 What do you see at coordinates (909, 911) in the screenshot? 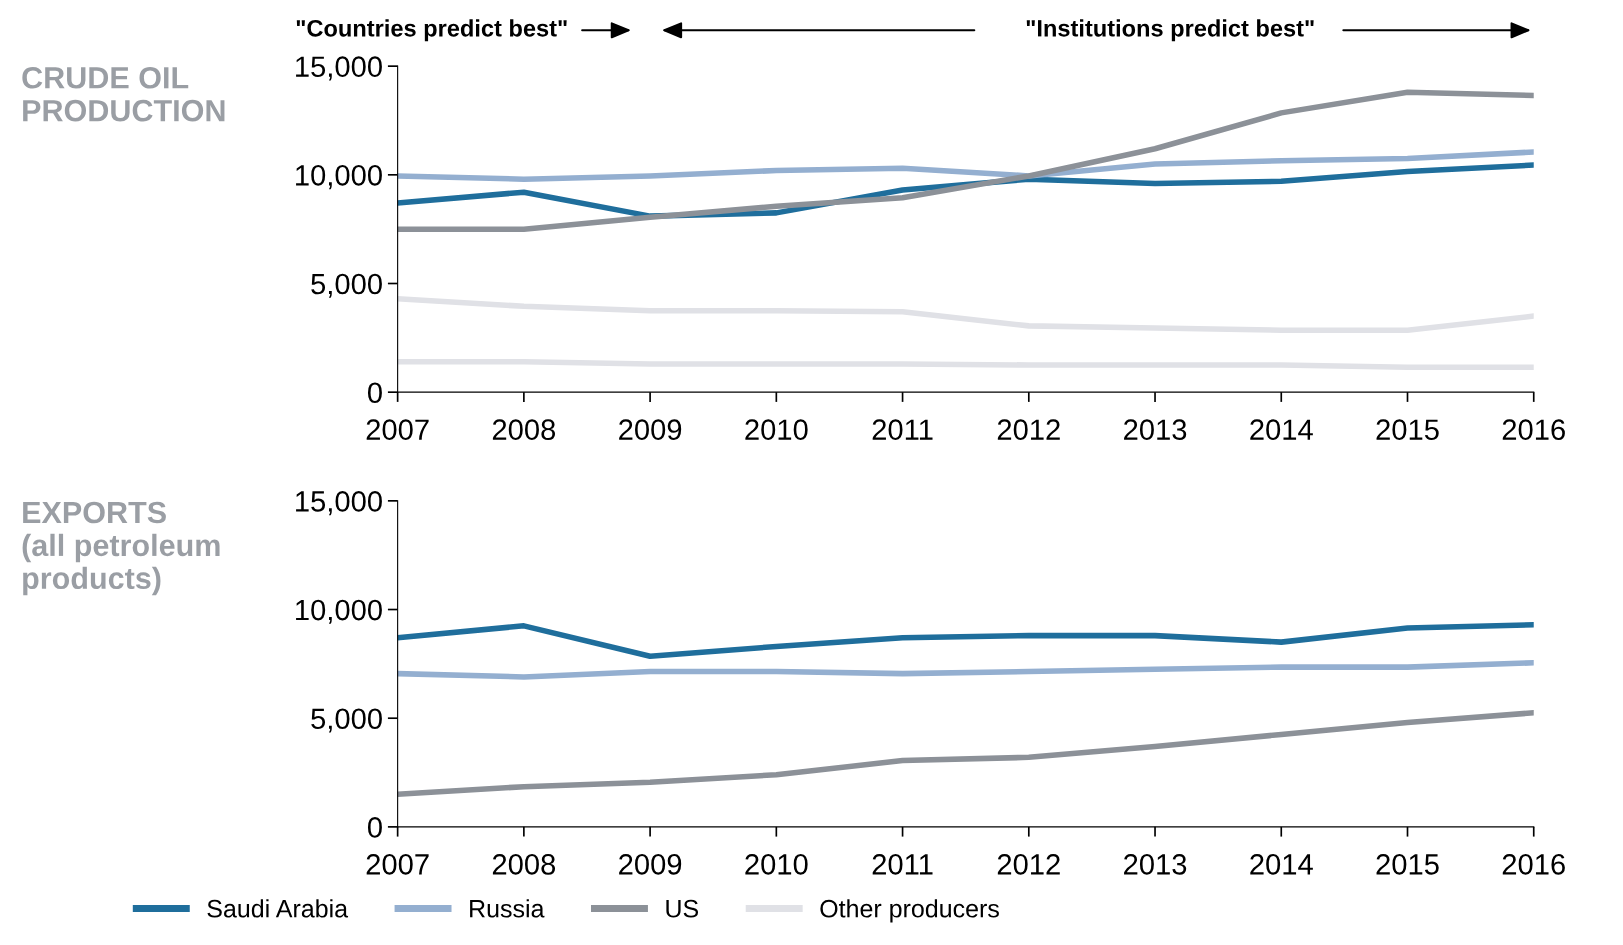
I see `legend-label: Other producers` at bounding box center [909, 911].